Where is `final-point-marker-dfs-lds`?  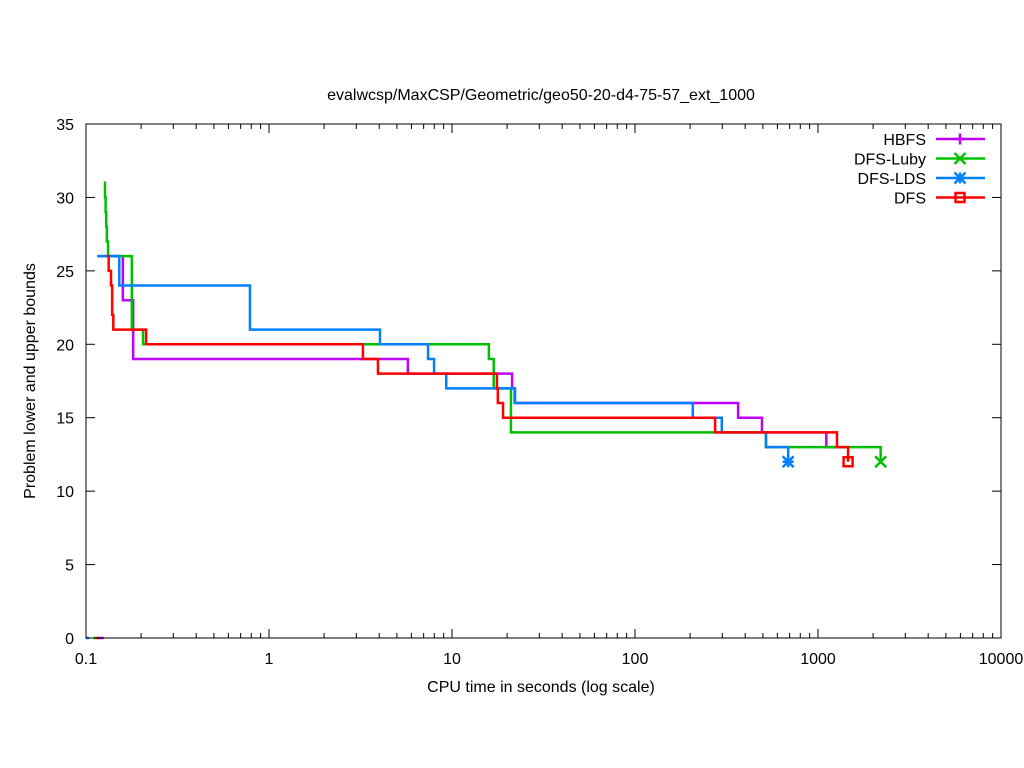
final-point-marker-dfs-lds is located at coordinates (788, 462).